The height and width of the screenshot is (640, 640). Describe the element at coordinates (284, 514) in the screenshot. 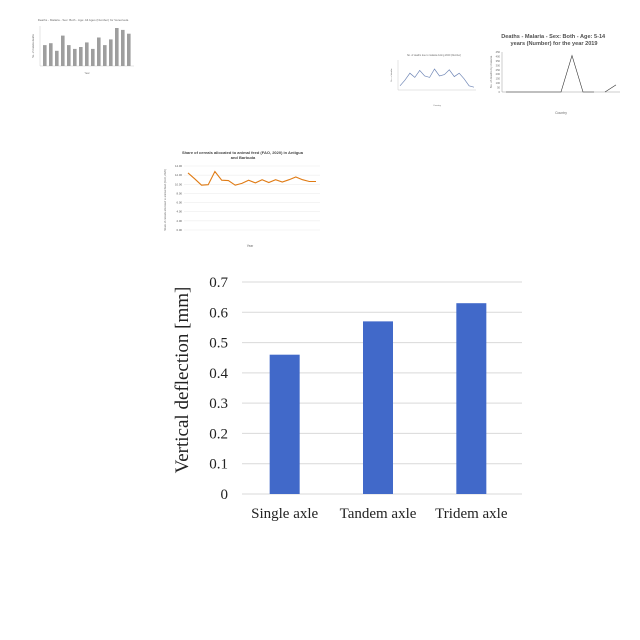

I see `main-x-tick: Single axle` at that location.